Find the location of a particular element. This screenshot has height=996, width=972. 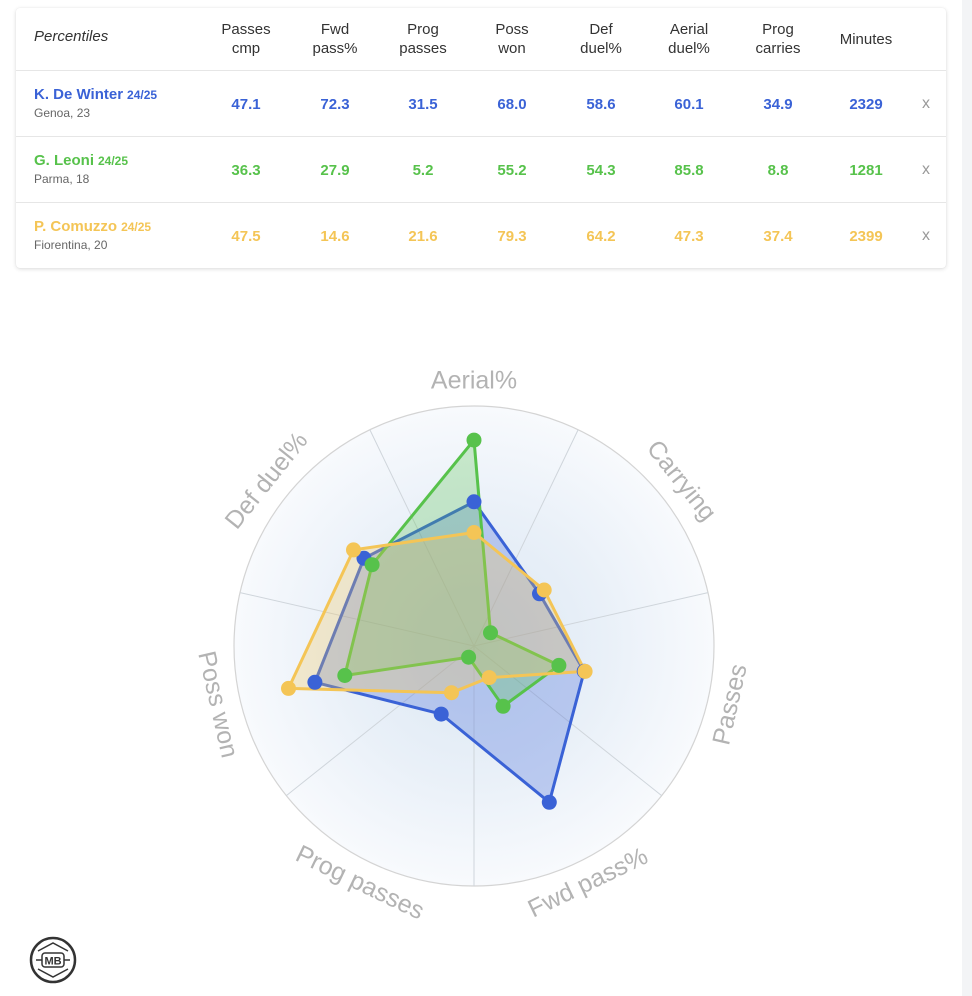

value-prog-carries: 37.4 is located at coordinates (778, 236).